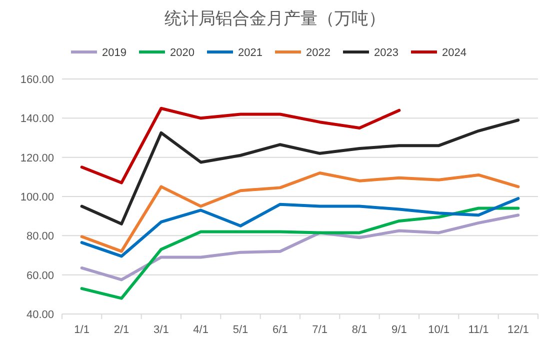 The image size is (550, 346). What do you see at coordinates (37, 119) in the screenshot?
I see `y-tick-label: 140.00` at bounding box center [37, 119].